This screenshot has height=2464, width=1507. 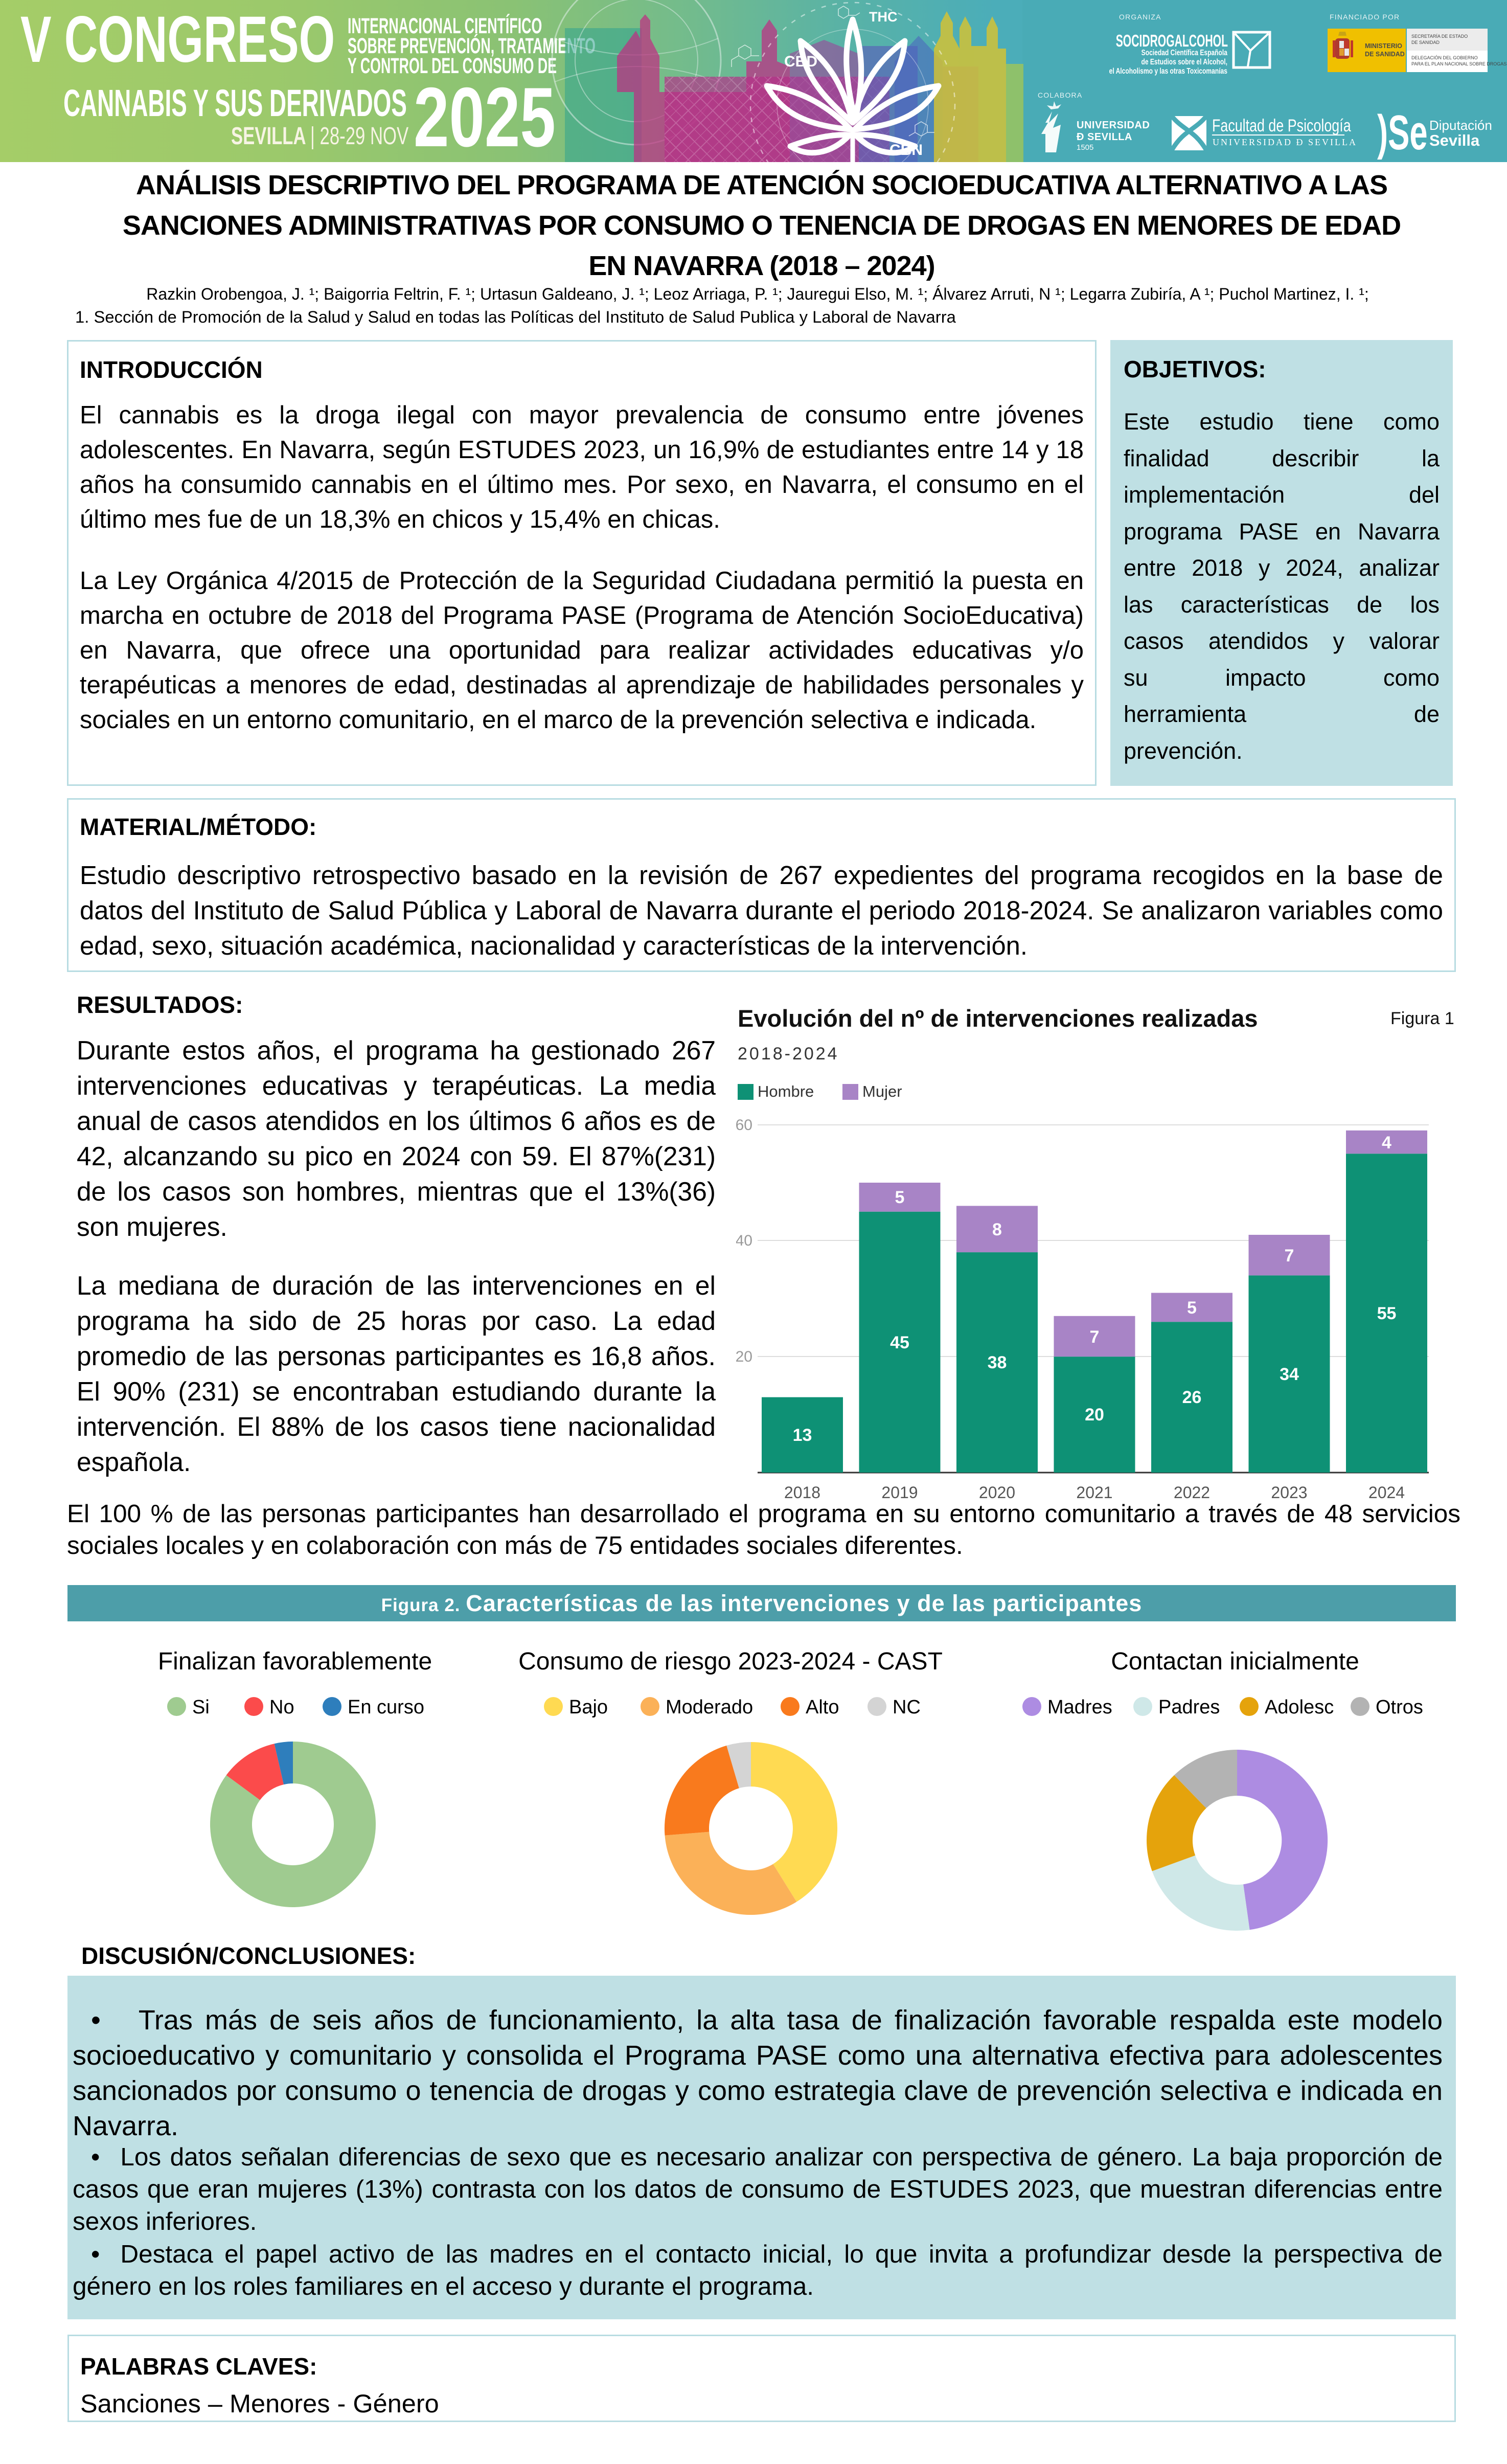 What do you see at coordinates (786, 1091) in the screenshot?
I see `svg-text: Hombre` at bounding box center [786, 1091].